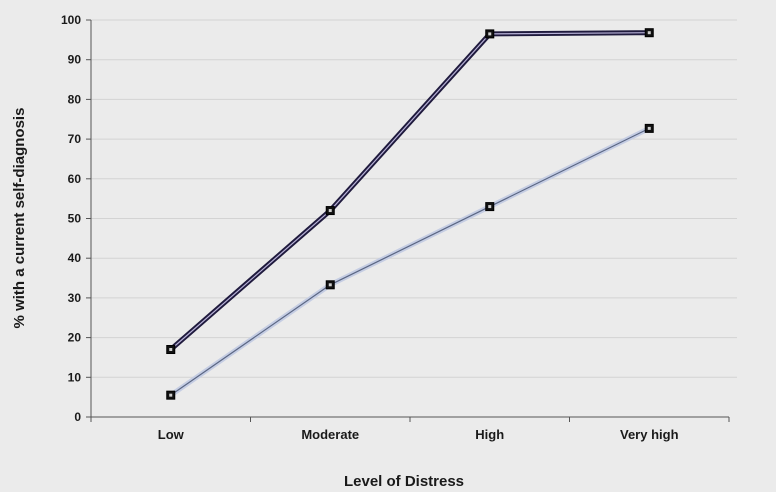 This screenshot has width=776, height=492. What do you see at coordinates (75, 377) in the screenshot?
I see `y-tick-label: 10` at bounding box center [75, 377].